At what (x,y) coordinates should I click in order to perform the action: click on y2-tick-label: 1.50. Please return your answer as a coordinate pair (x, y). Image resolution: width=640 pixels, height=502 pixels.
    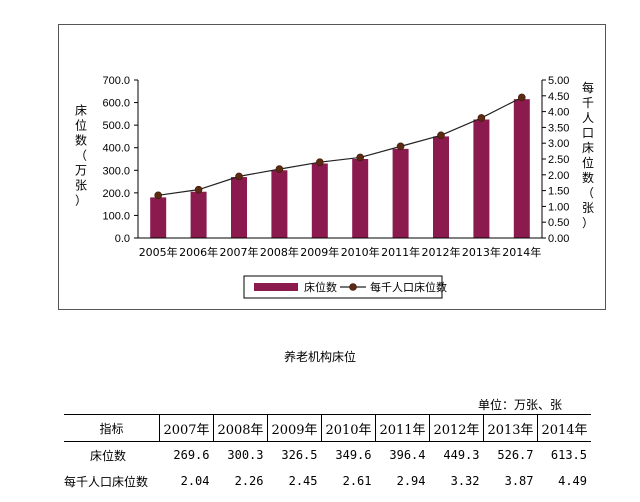
    Looking at the image, I should click on (558, 192).